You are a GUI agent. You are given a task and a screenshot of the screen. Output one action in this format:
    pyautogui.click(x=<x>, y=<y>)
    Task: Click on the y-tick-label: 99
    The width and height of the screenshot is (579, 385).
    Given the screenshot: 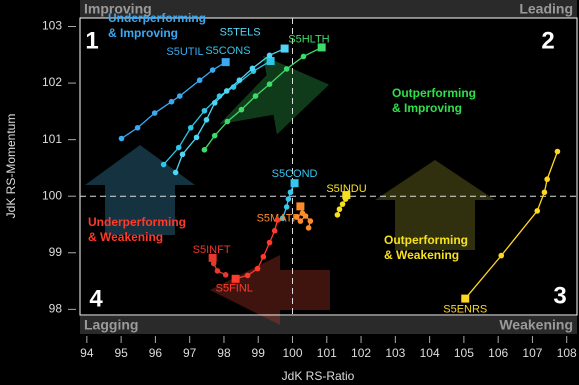 What is the action you would take?
    pyautogui.click(x=56, y=252)
    